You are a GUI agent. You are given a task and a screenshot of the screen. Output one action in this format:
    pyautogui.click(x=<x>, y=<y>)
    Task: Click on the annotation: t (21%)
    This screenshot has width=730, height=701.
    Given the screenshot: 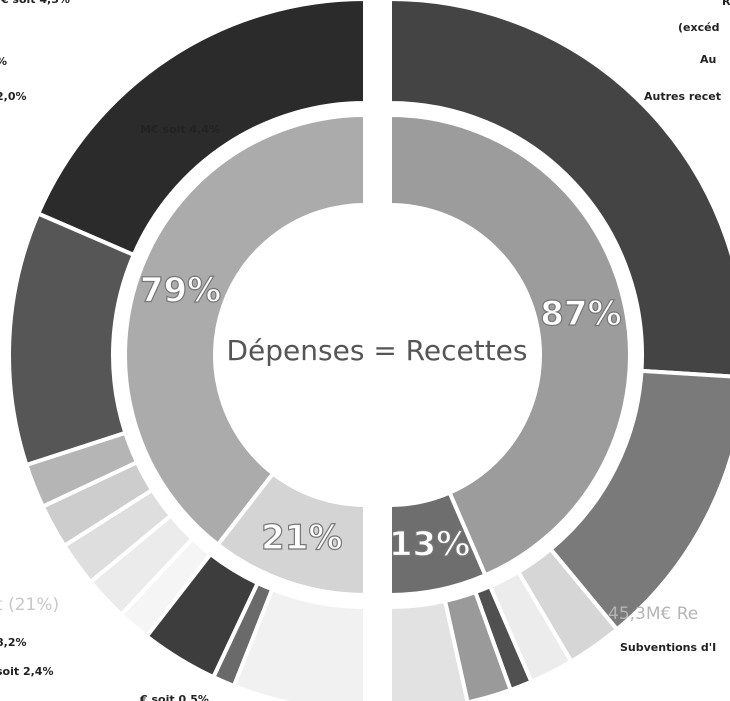 What is the action you would take?
    pyautogui.click(x=29, y=605)
    